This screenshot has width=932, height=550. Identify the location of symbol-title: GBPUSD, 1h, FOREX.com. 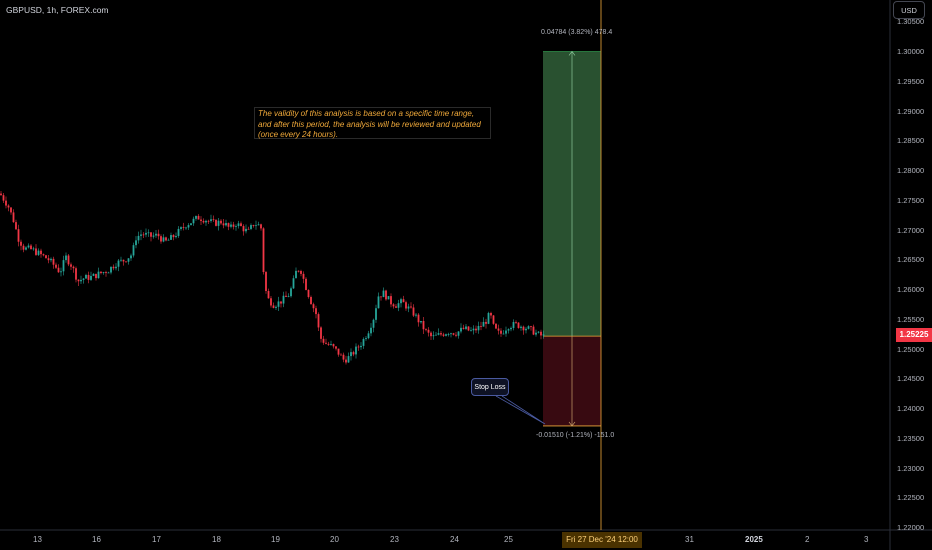
(57, 10).